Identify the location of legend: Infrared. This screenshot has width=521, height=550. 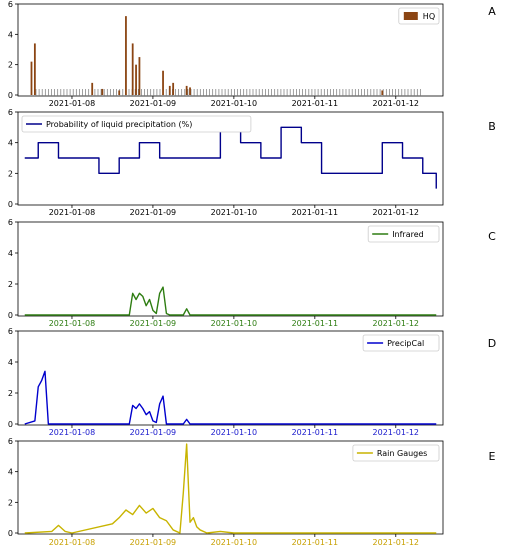
(403, 234).